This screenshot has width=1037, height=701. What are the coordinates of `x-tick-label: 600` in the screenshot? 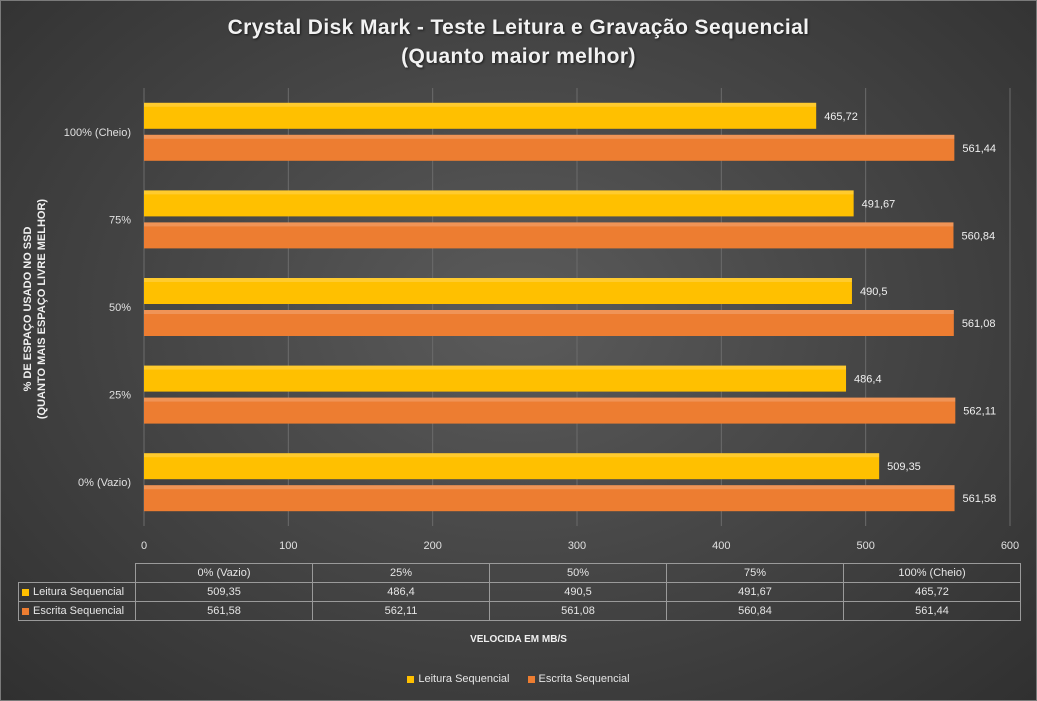 It's located at (1010, 546).